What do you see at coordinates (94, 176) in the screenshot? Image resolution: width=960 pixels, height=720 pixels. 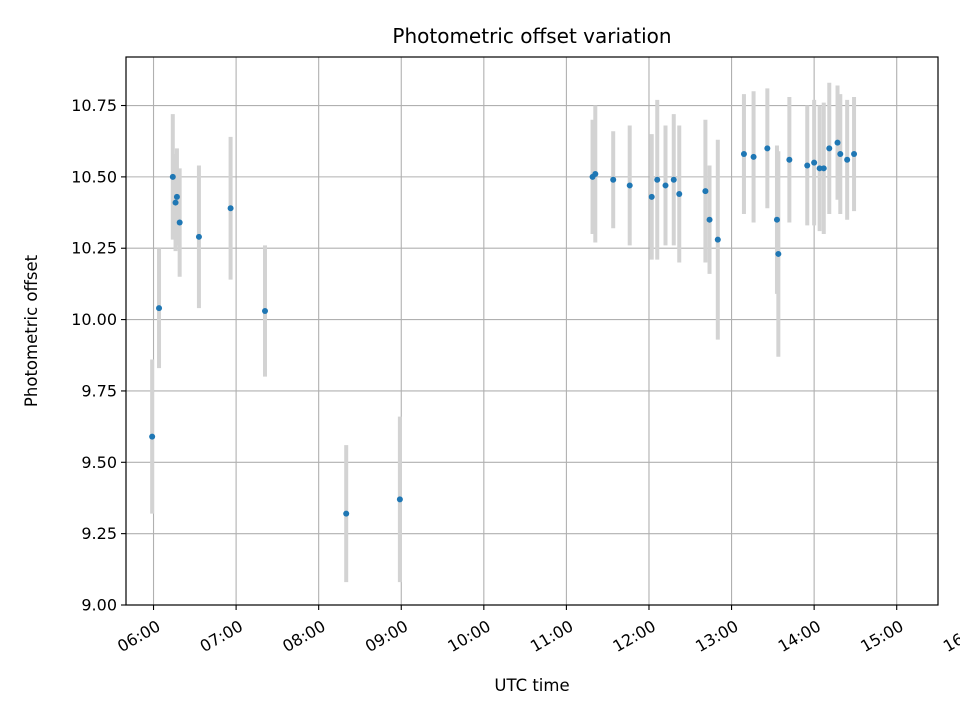 I see `y-tick-label: 10.50` at bounding box center [94, 176].